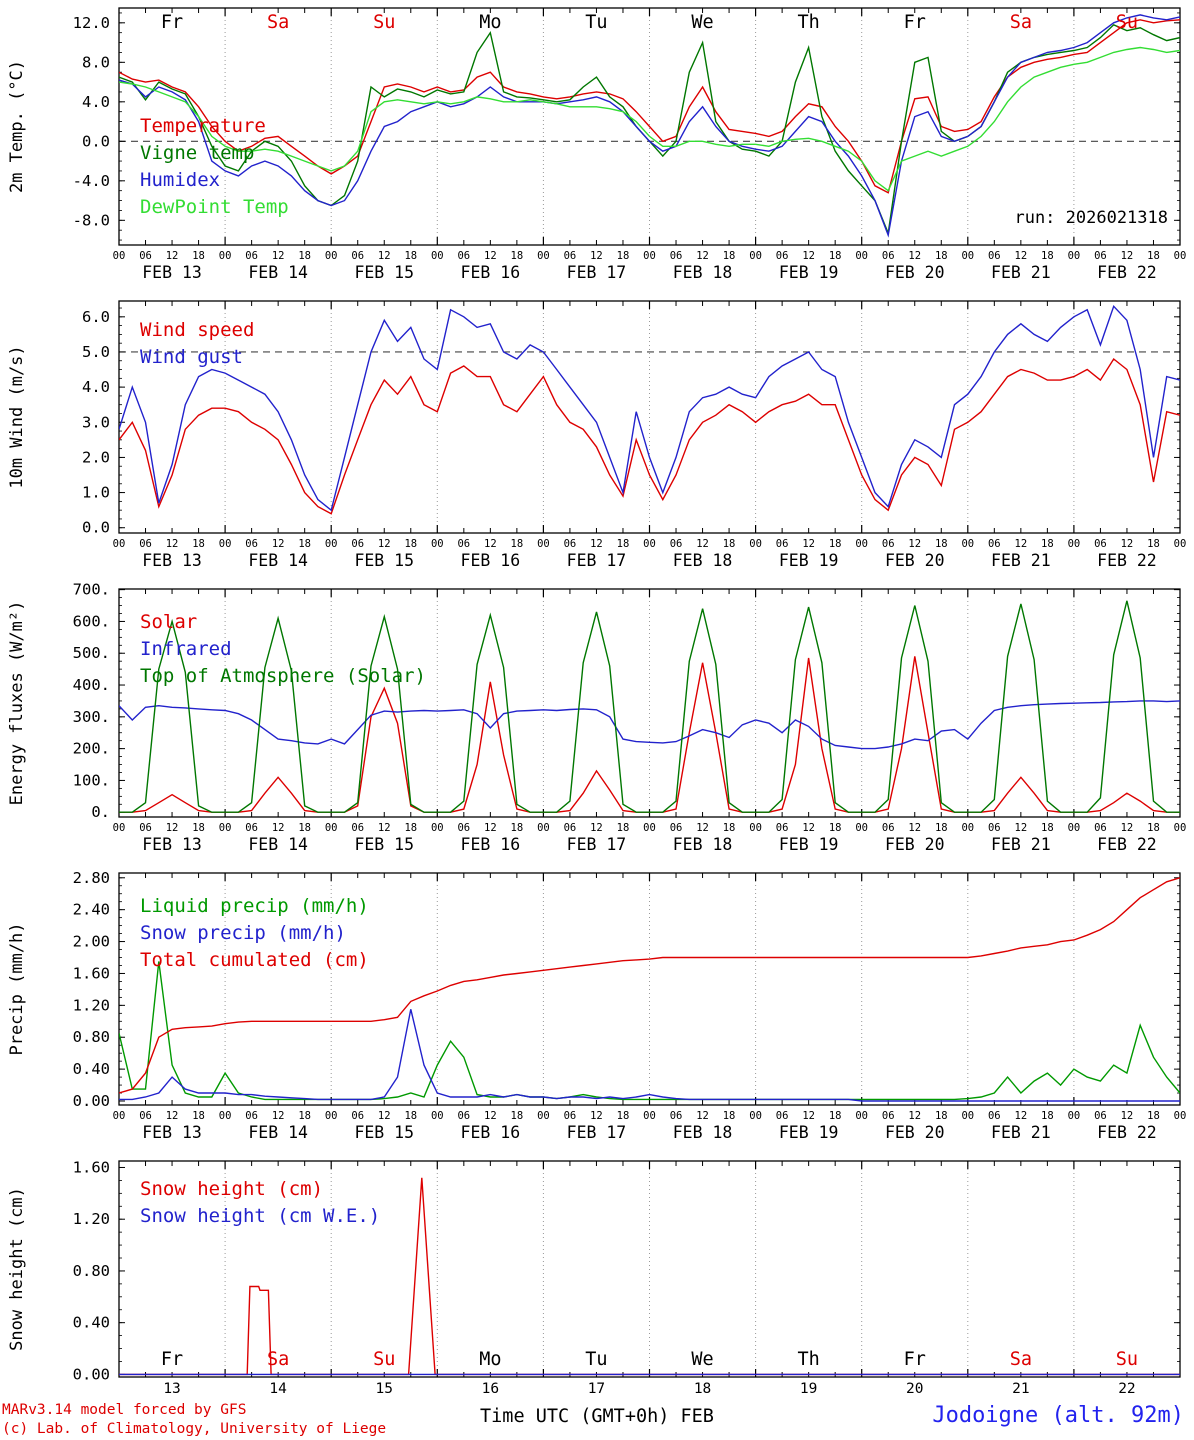 Image resolution: width=1194 pixels, height=1440 pixels. I want to click on day-number-label: 22, so click(1126, 1389).